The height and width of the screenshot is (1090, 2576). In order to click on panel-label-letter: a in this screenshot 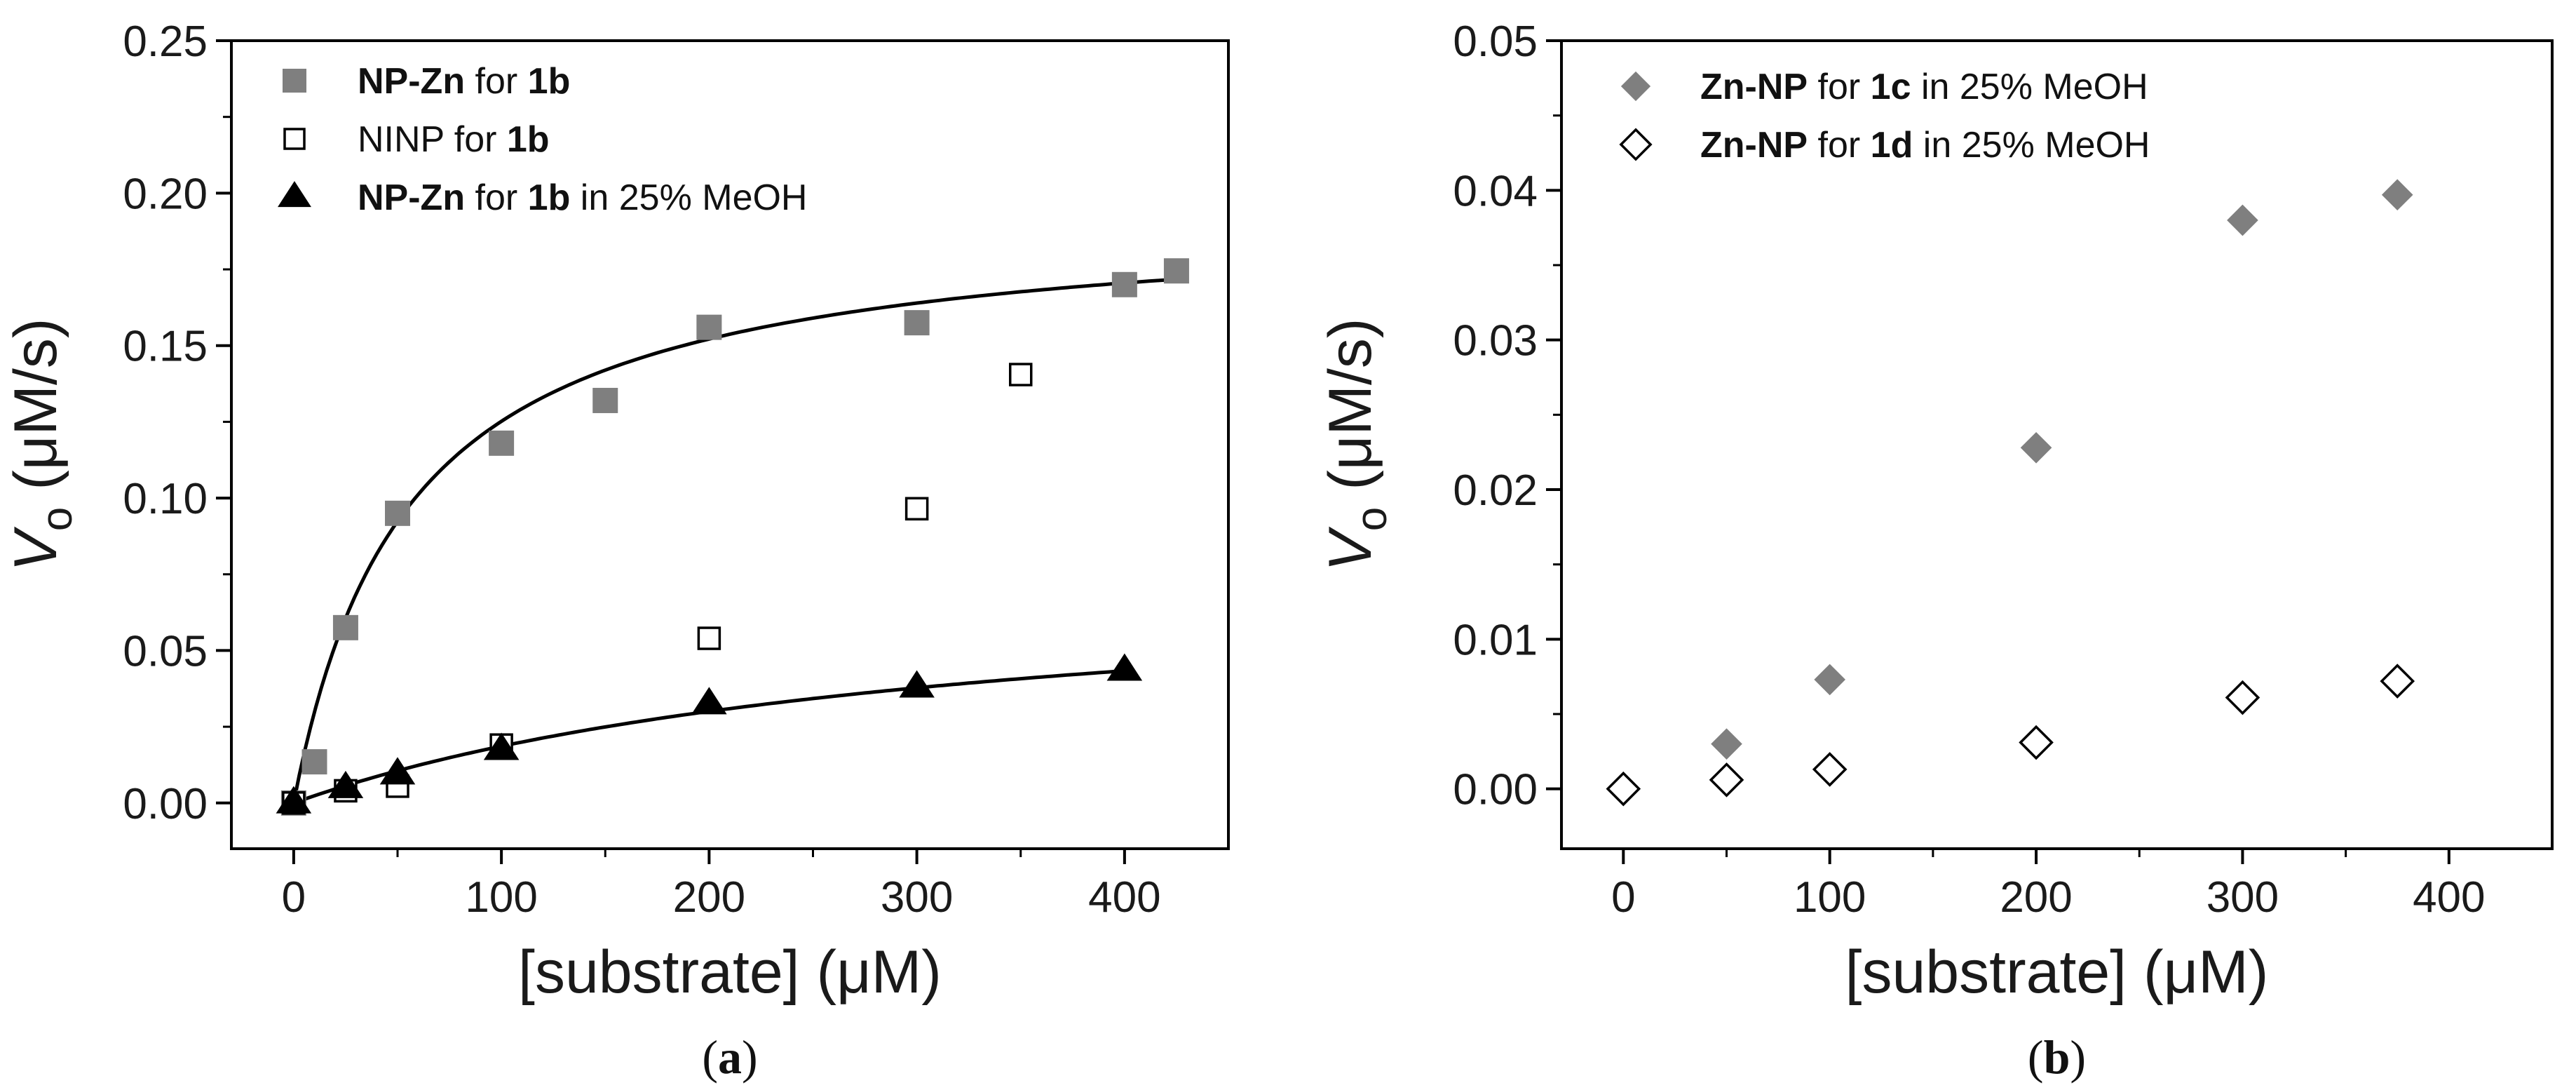, I will do `click(730, 1057)`.